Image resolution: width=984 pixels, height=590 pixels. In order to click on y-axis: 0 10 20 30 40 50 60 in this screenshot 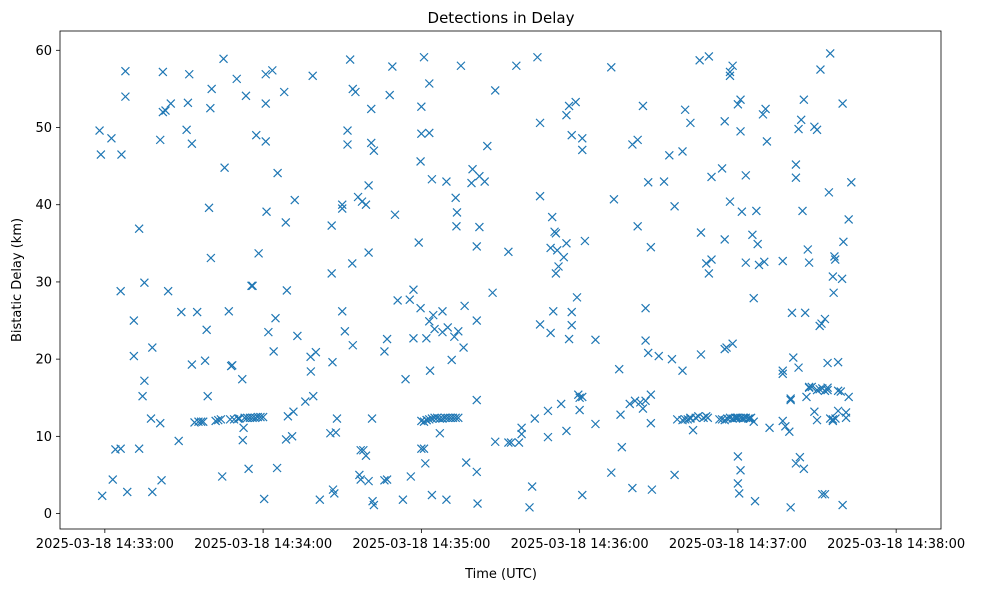, I will do `click(47, 283)`.